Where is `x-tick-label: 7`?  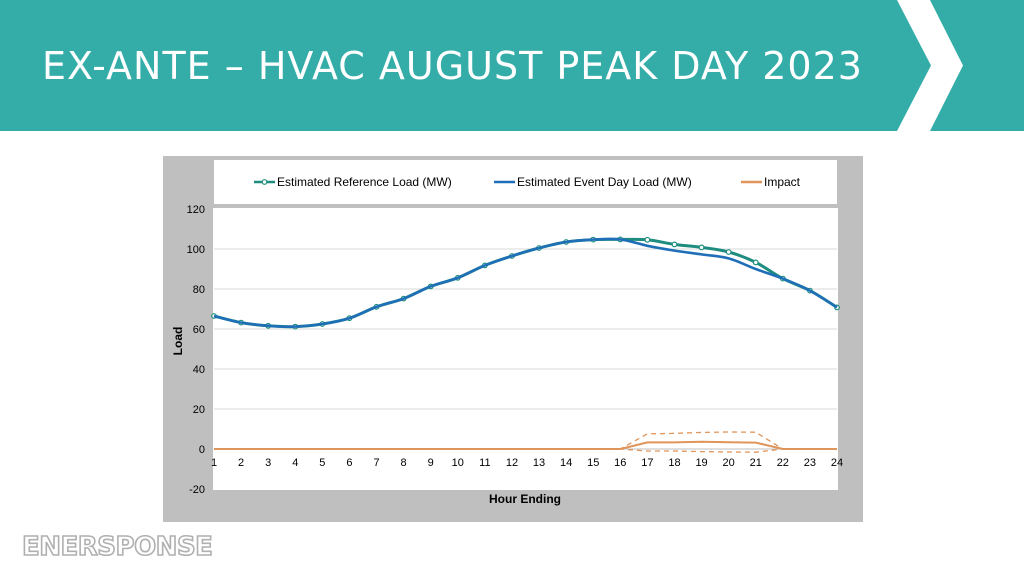
x-tick-label: 7 is located at coordinates (376, 463).